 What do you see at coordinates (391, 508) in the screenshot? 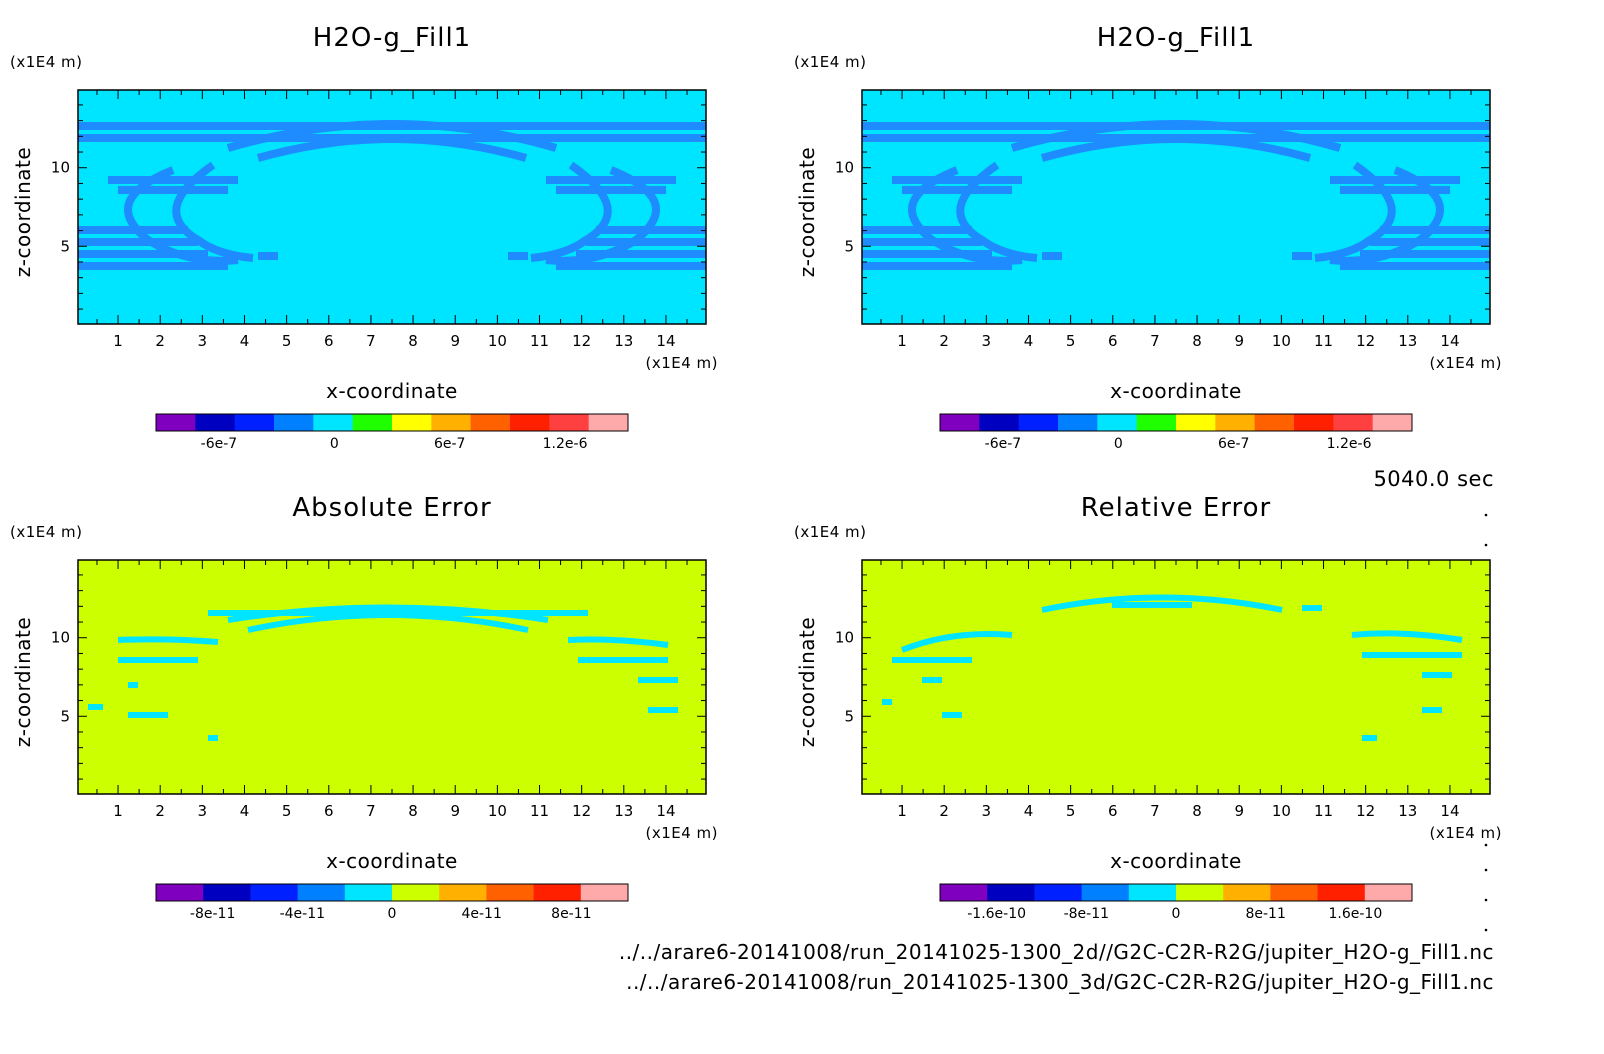
I see `chart-title: Absolute Error` at bounding box center [391, 508].